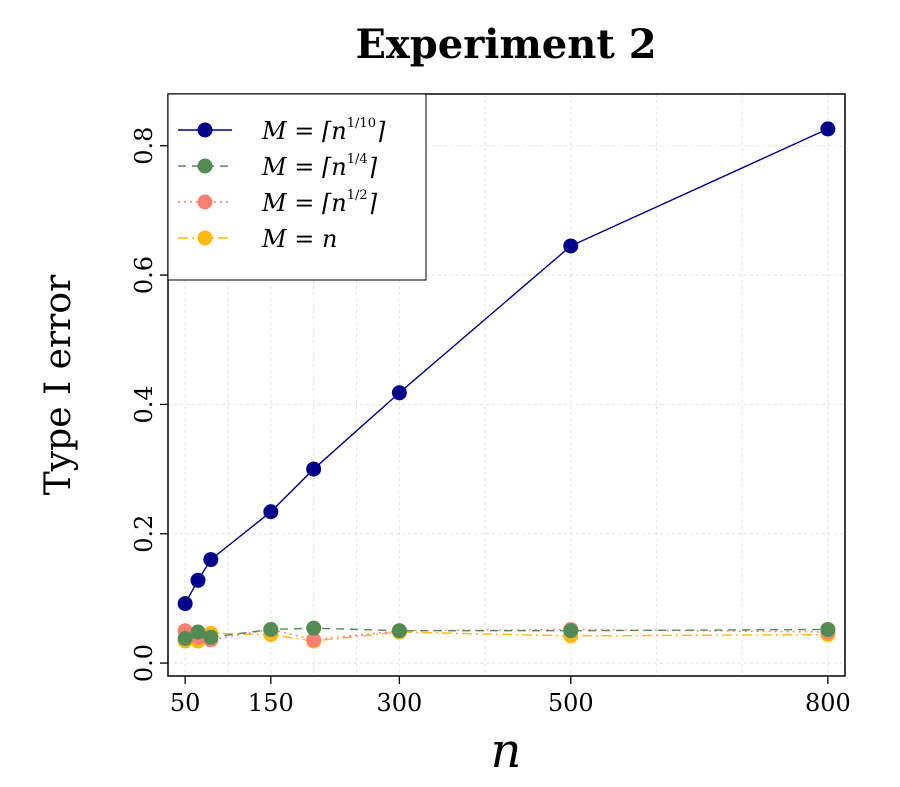  I want to click on legend-label-base: M = n, so click(299, 239).